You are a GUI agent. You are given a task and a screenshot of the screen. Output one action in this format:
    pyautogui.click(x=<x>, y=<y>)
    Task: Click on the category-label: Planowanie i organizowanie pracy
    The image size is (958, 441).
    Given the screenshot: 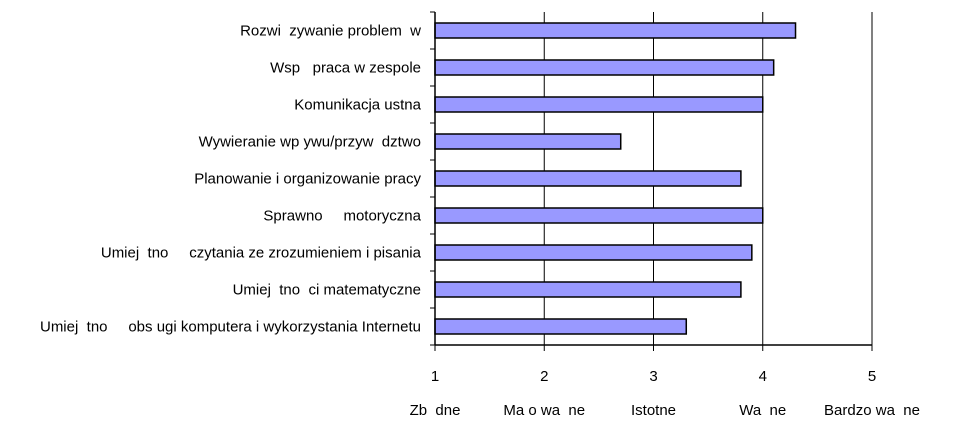 What is the action you would take?
    pyautogui.click(x=307, y=179)
    